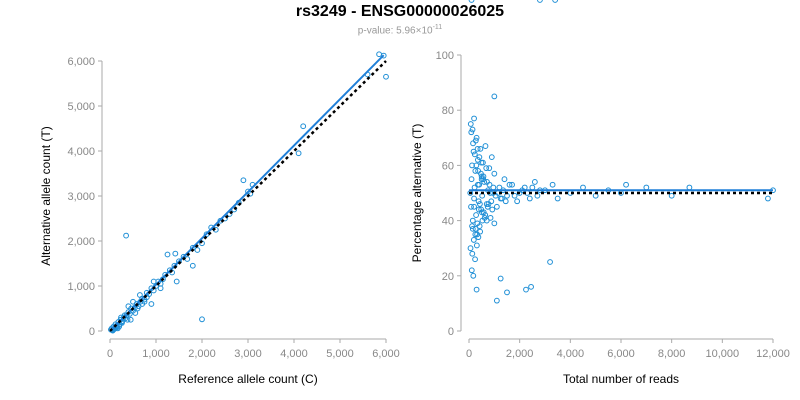 The height and width of the screenshot is (400, 800). What do you see at coordinates (621, 379) in the screenshot?
I see `x-axis-title: Total number of reads` at bounding box center [621, 379].